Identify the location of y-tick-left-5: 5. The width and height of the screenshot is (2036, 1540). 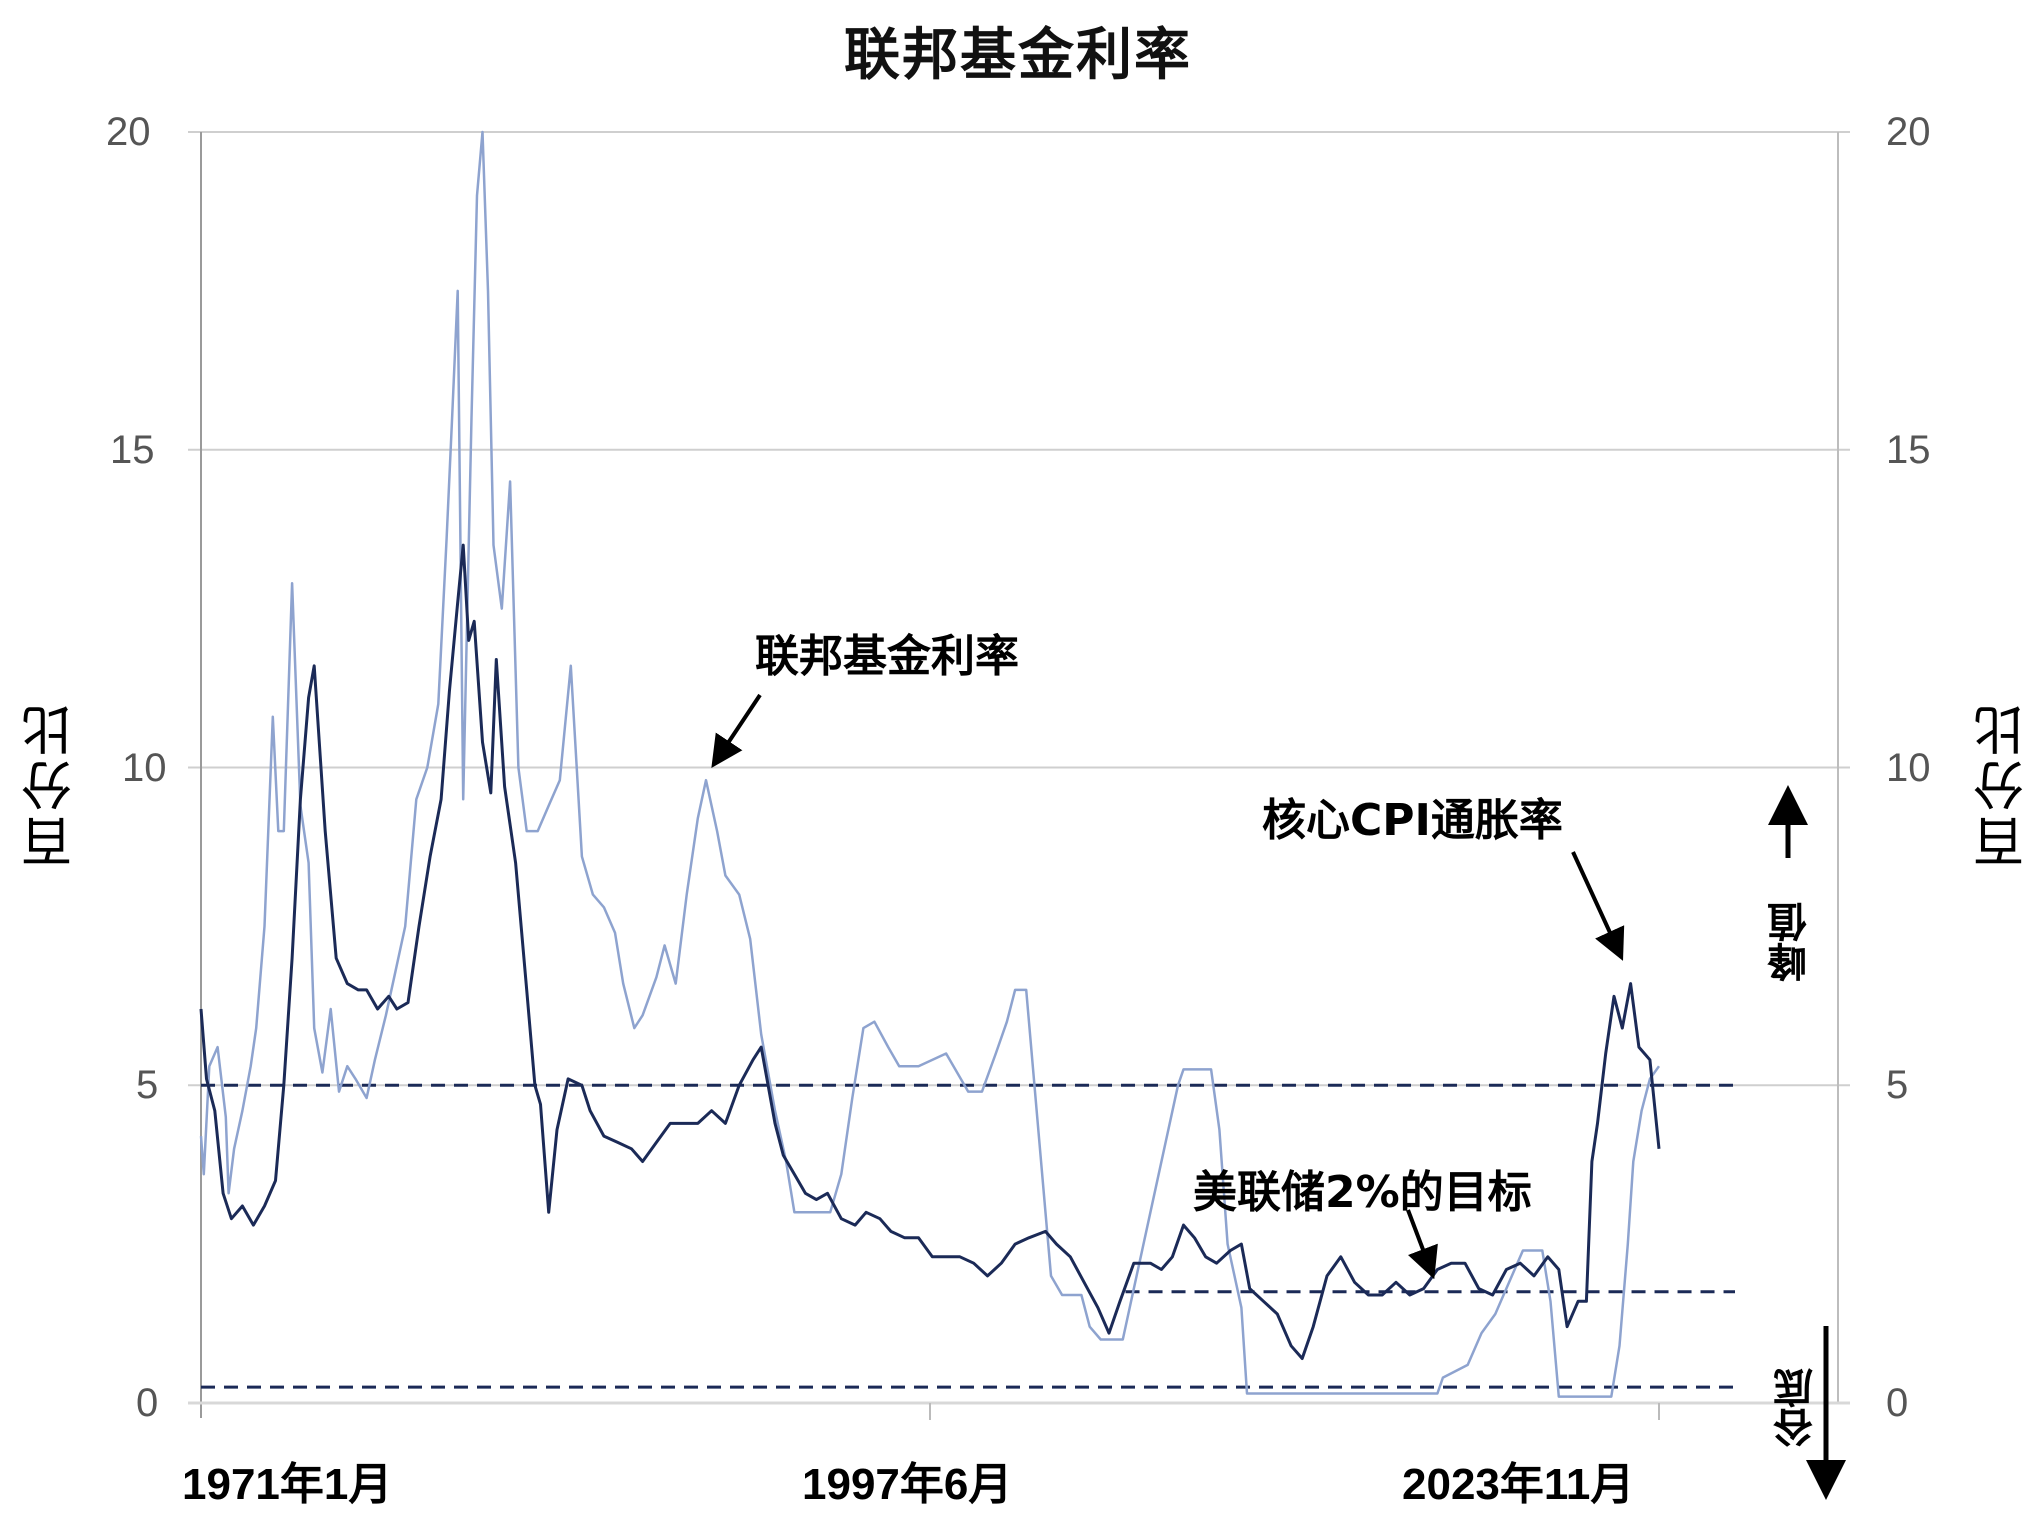
(147, 1085).